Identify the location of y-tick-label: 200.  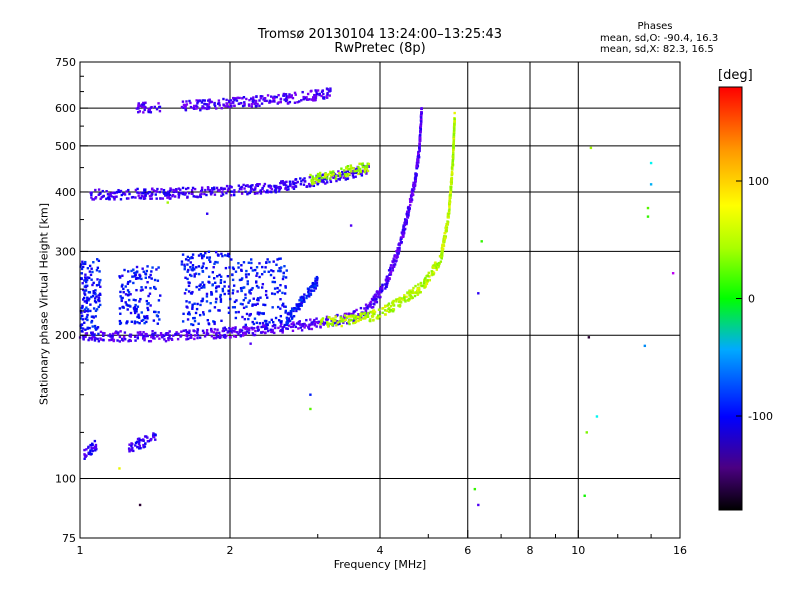
(65, 335).